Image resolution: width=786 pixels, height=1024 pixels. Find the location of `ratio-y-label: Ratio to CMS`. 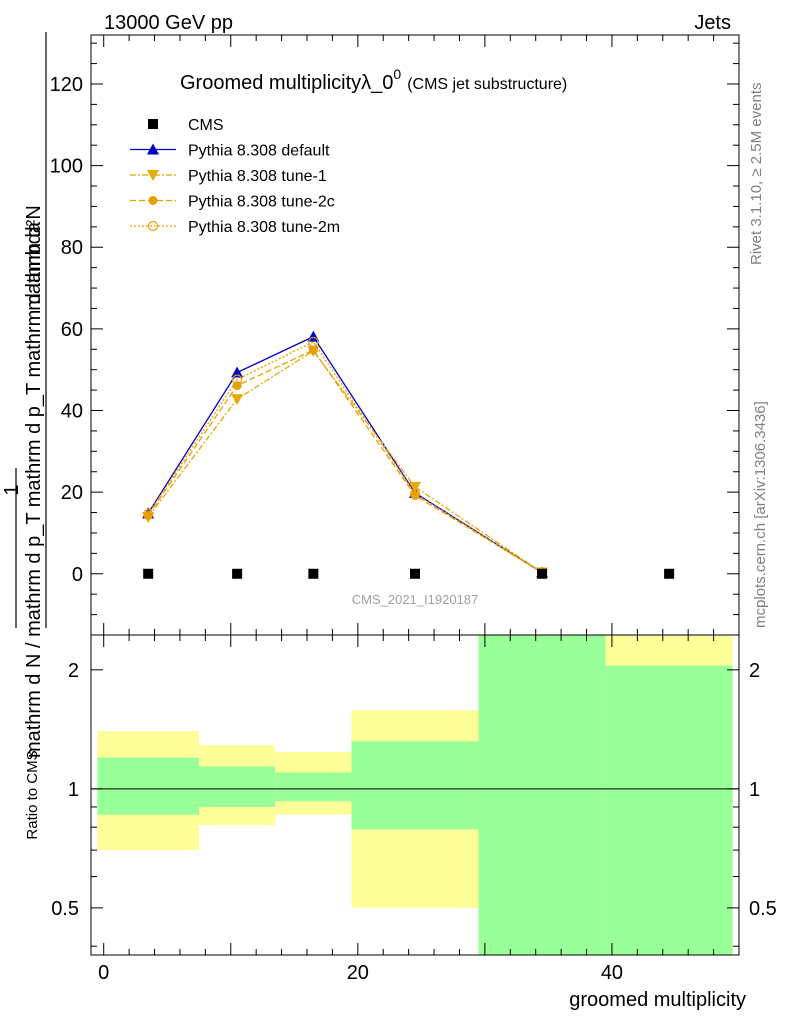

ratio-y-label: Ratio to CMS is located at coordinates (32, 794).